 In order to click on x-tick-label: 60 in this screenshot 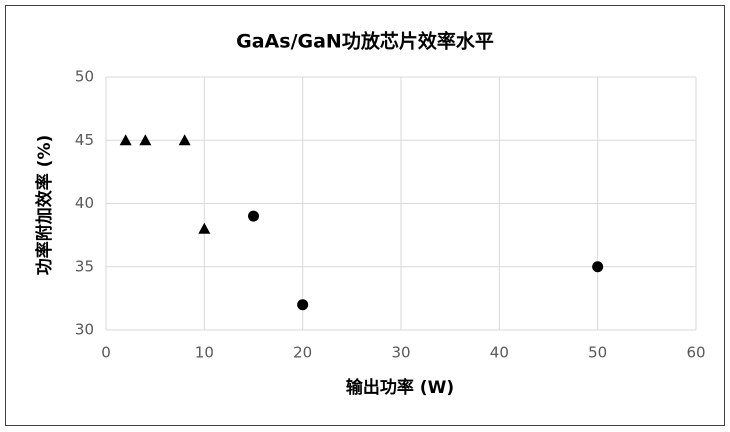, I will do `click(695, 353)`.